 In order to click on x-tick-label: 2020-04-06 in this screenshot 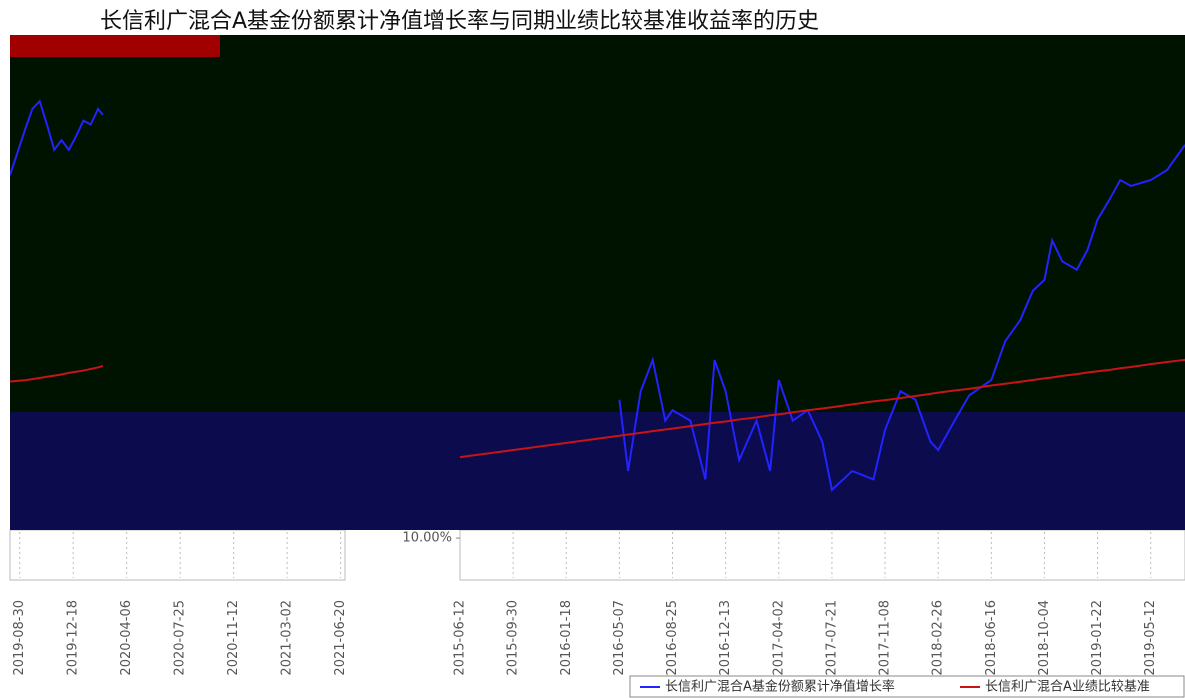, I will do `click(126, 638)`.